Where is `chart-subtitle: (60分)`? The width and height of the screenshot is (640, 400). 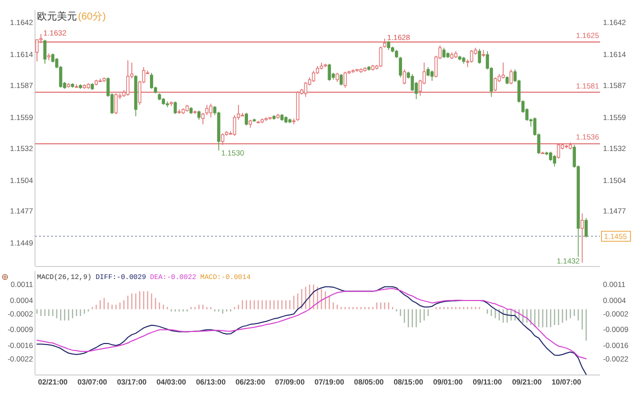
chart-subtitle: (60分) is located at coordinates (92, 16).